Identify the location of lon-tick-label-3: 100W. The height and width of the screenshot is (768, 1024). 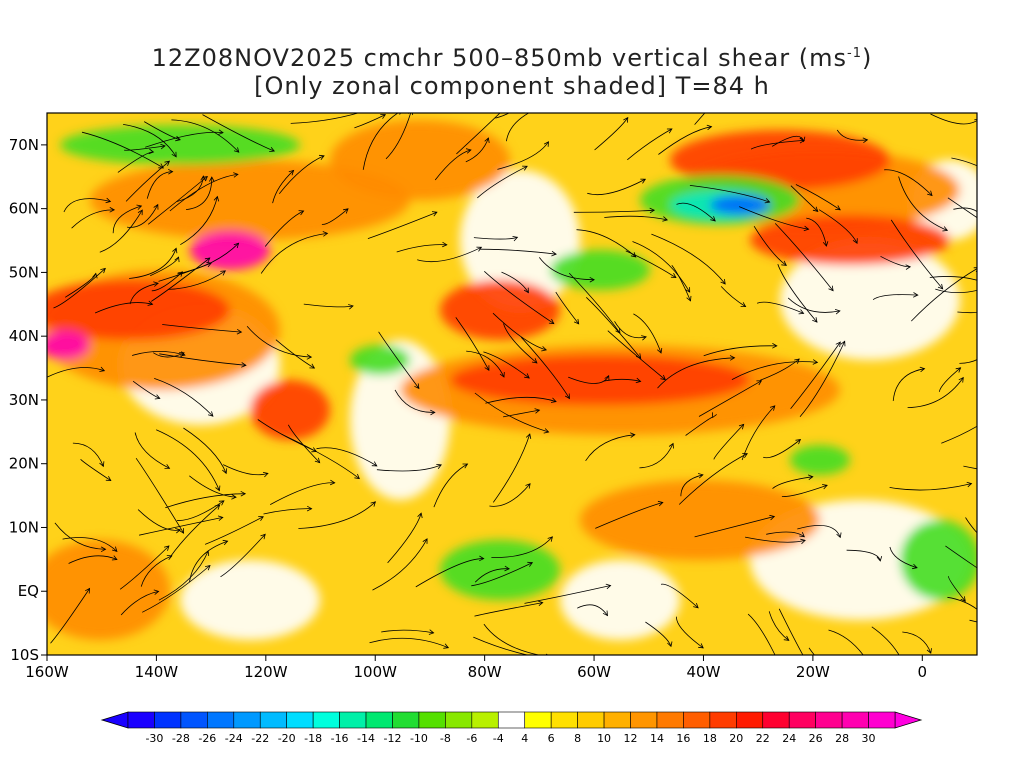
(376, 672).